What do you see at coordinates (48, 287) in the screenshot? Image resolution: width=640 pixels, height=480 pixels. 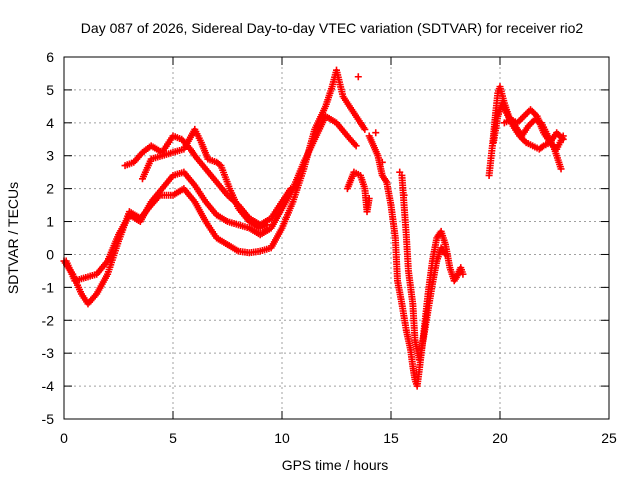 I see `y-tick-label: -1` at bounding box center [48, 287].